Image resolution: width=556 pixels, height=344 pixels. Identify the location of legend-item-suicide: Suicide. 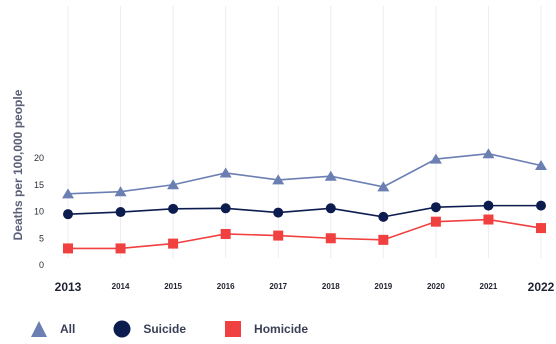
(149, 329).